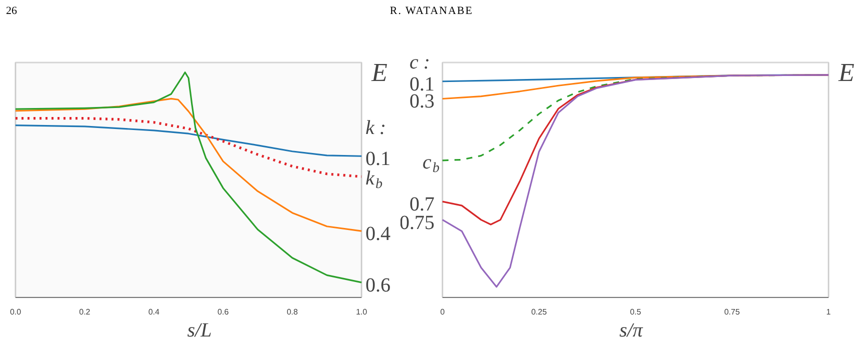 This screenshot has height=344, width=863. I want to click on x-tick-label: 0.5, so click(636, 312).